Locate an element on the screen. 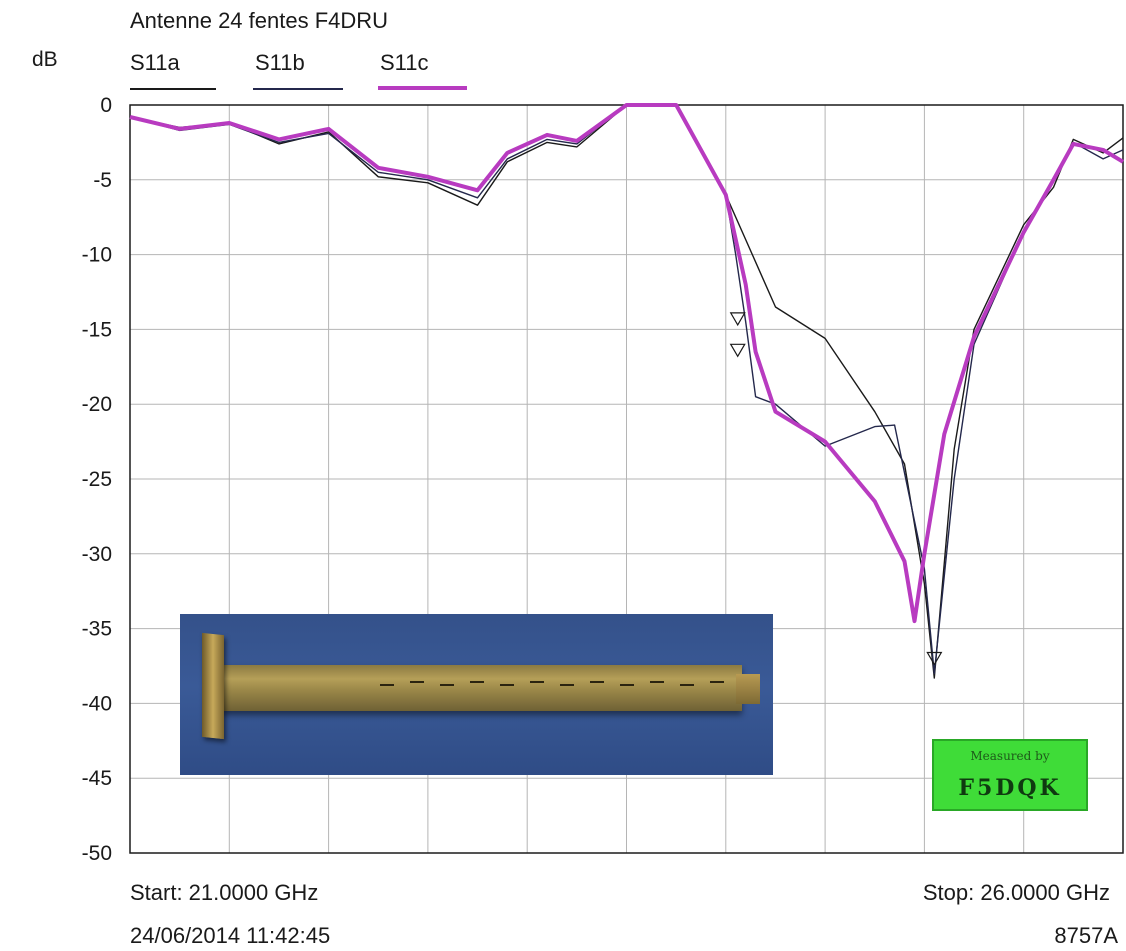 The width and height of the screenshot is (1126, 951). y-tick-label: -10 is located at coordinates (97, 255).